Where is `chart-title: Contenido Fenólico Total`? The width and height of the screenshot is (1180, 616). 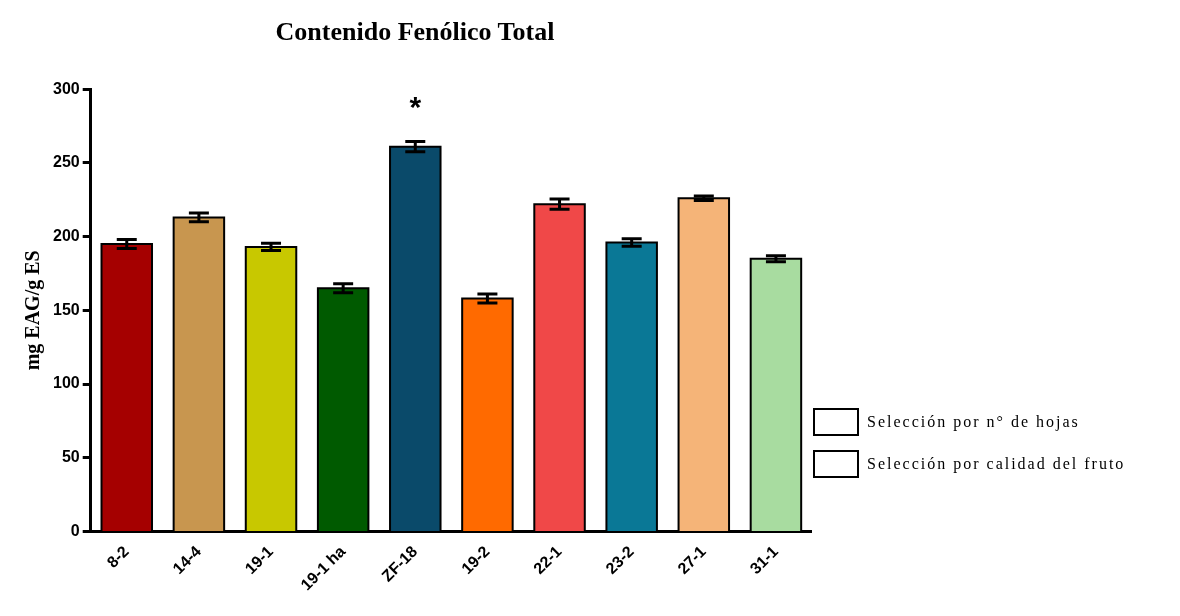 chart-title: Contenido Fenólico Total is located at coordinates (415, 32).